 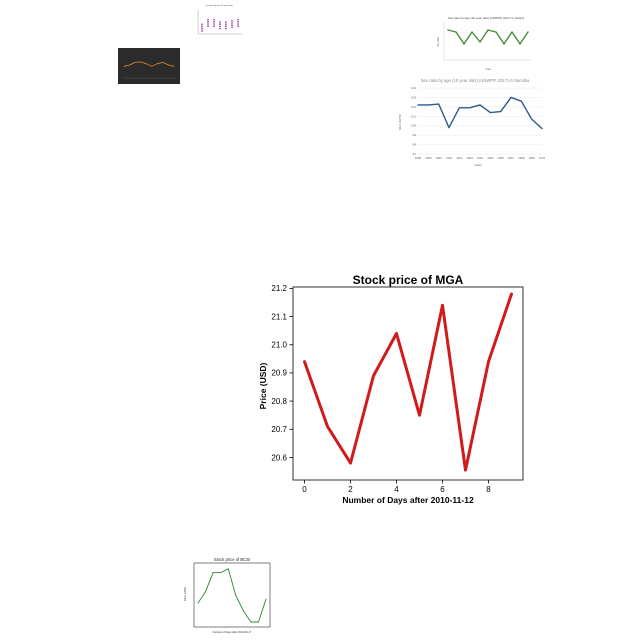 I want to click on chart-purple: Sex ratio by age (10 year olds), so click(x=219, y=19).